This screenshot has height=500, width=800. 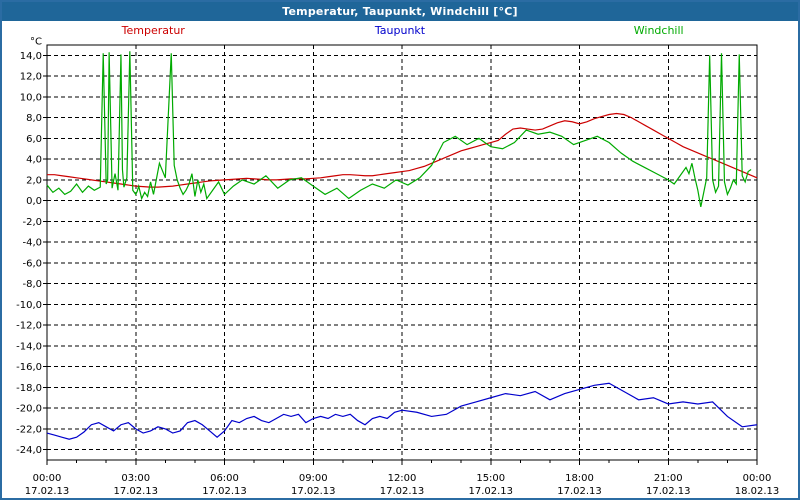 What do you see at coordinates (29, 346) in the screenshot?
I see `y-axis-tick-label: -14,0` at bounding box center [29, 346].